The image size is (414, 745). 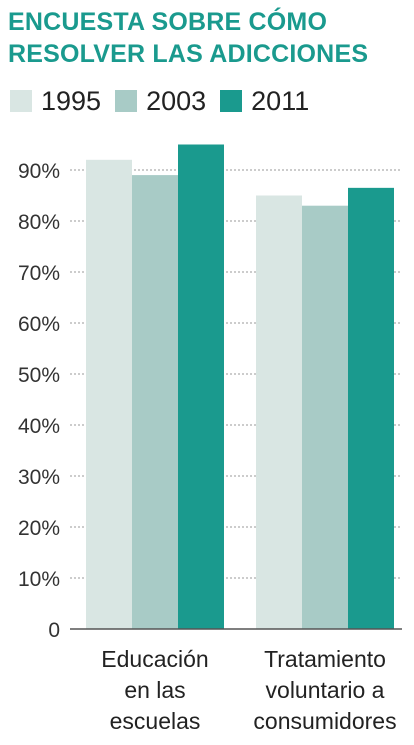 I want to click on y-tick-label: 0, so click(x=54, y=630).